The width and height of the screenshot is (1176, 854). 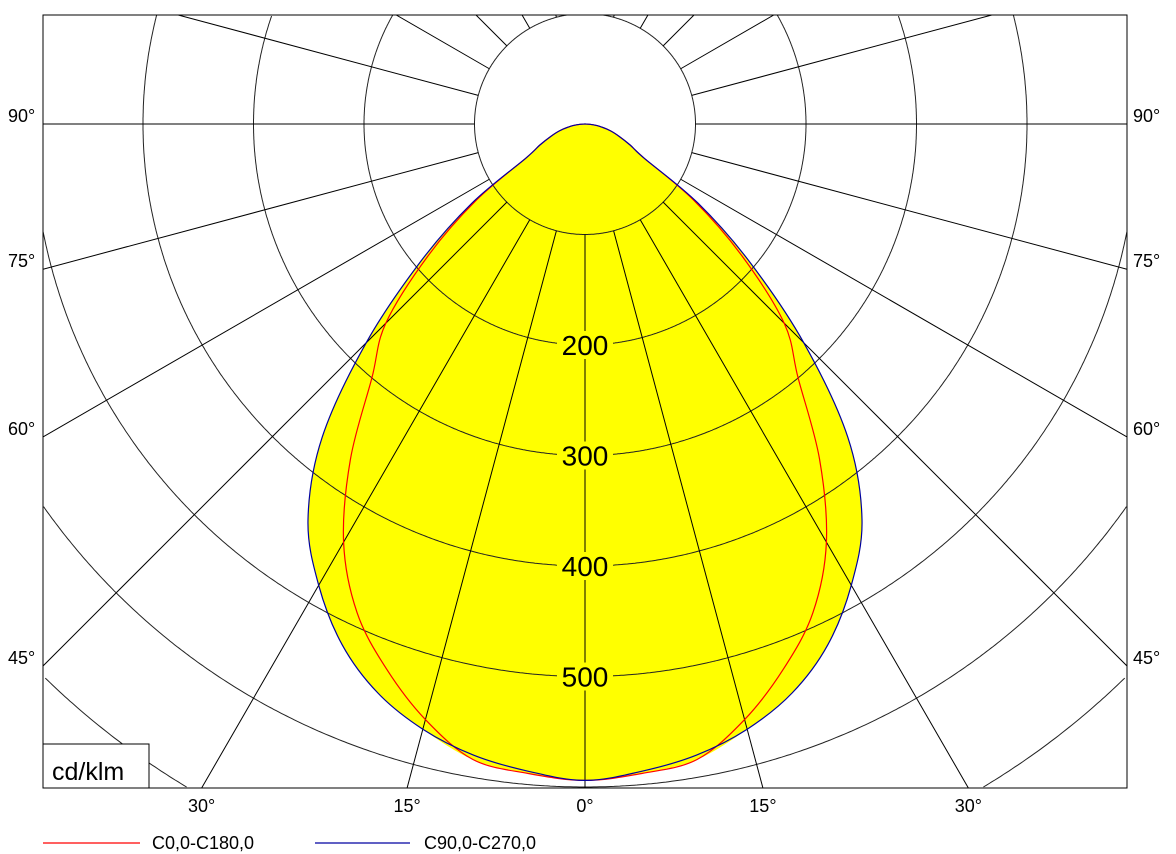 I want to click on angle-label-left: 75°, so click(x=21, y=261).